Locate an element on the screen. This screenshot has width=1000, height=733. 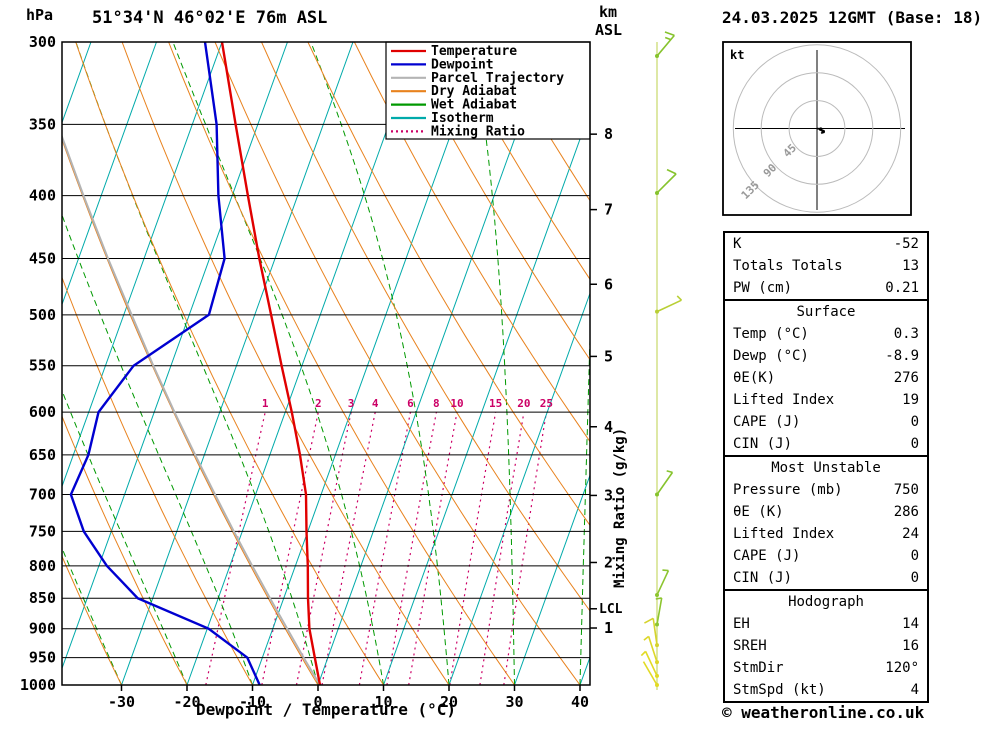
hodograph-border is located at coordinates (817, 128).